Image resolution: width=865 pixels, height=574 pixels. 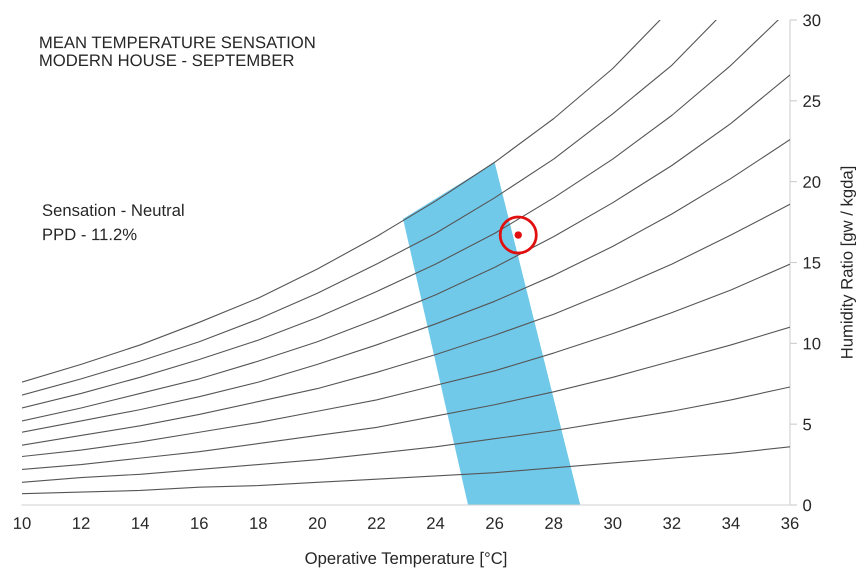 I want to click on y-tick-label: 15, so click(x=812, y=263).